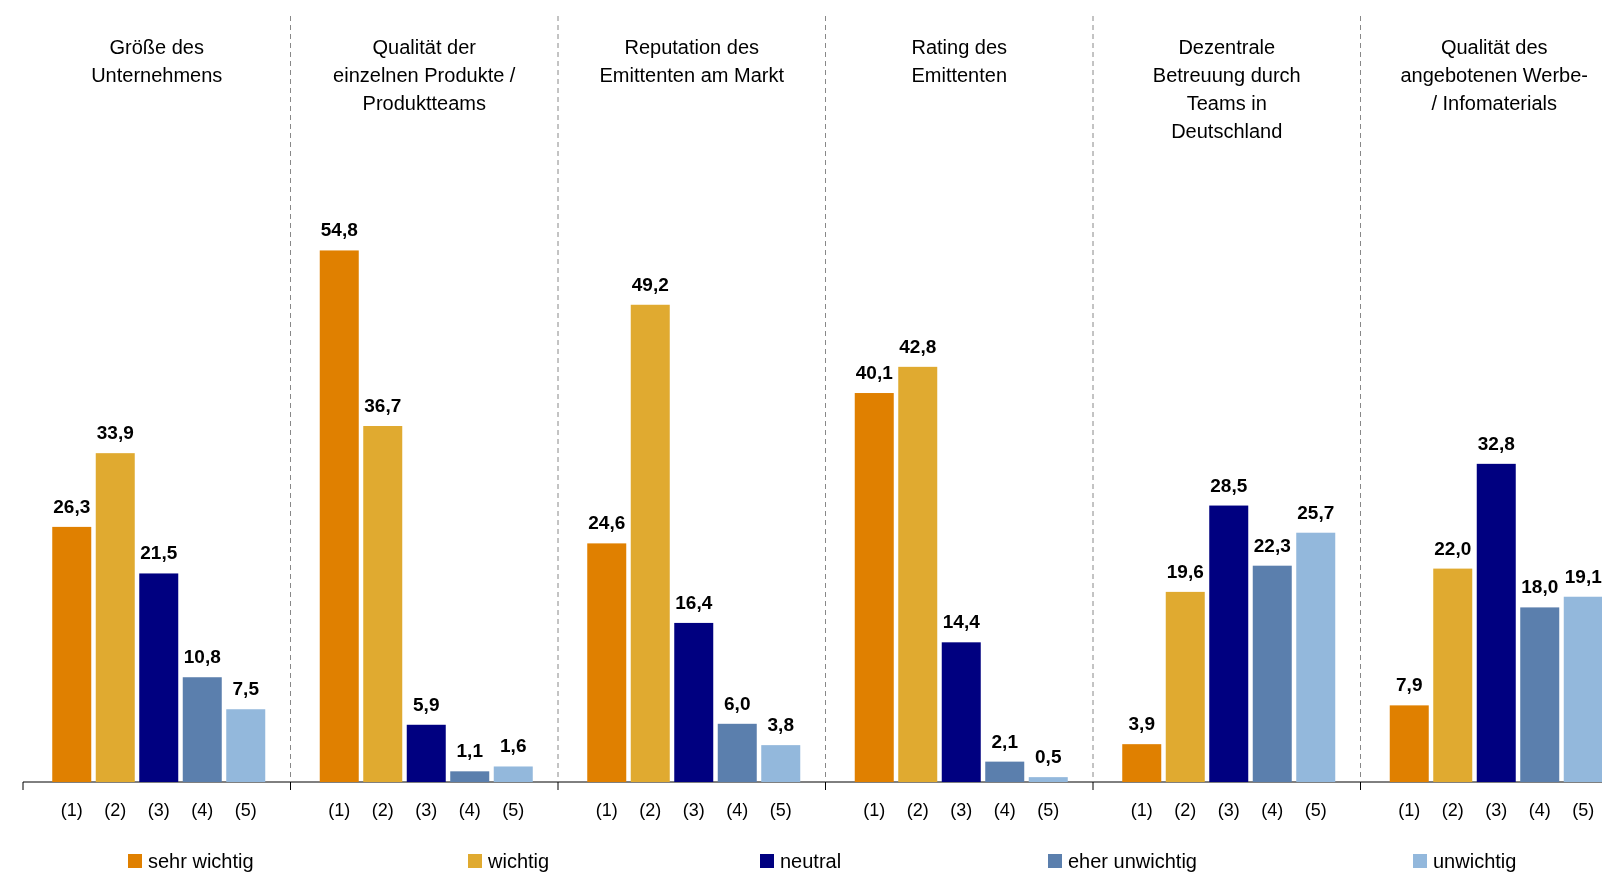 The height and width of the screenshot is (882, 1610). I want to click on legend-label: neutral, so click(811, 861).